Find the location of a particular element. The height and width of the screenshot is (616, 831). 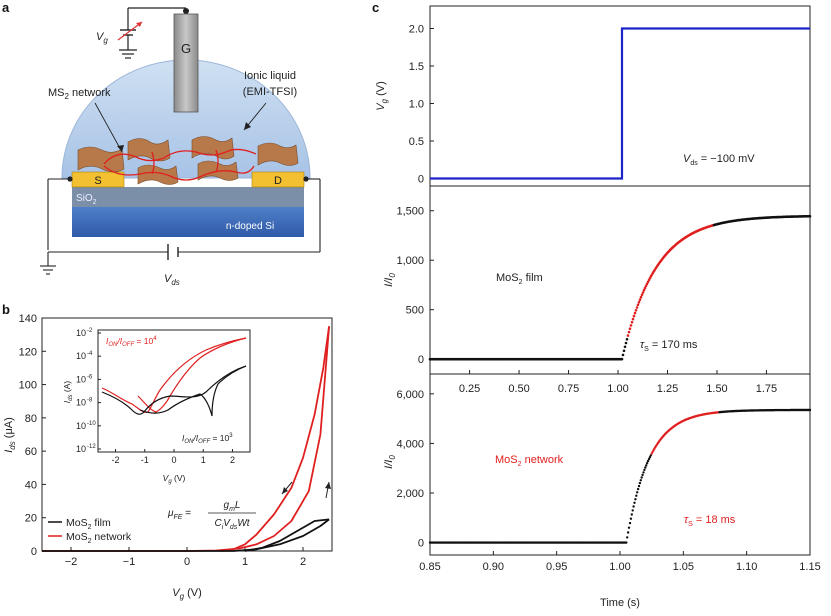

inset-xtick-label: 0 is located at coordinates (173, 460).